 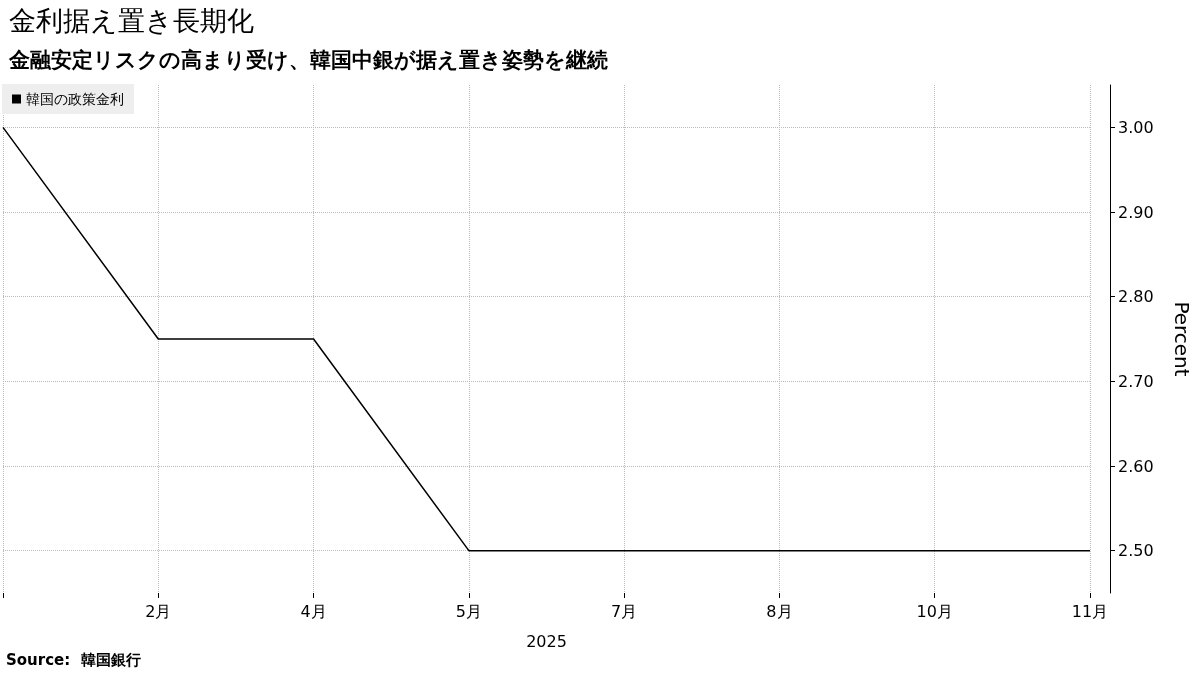 What do you see at coordinates (468, 611) in the screenshot?
I see `x-tick-label: 5月` at bounding box center [468, 611].